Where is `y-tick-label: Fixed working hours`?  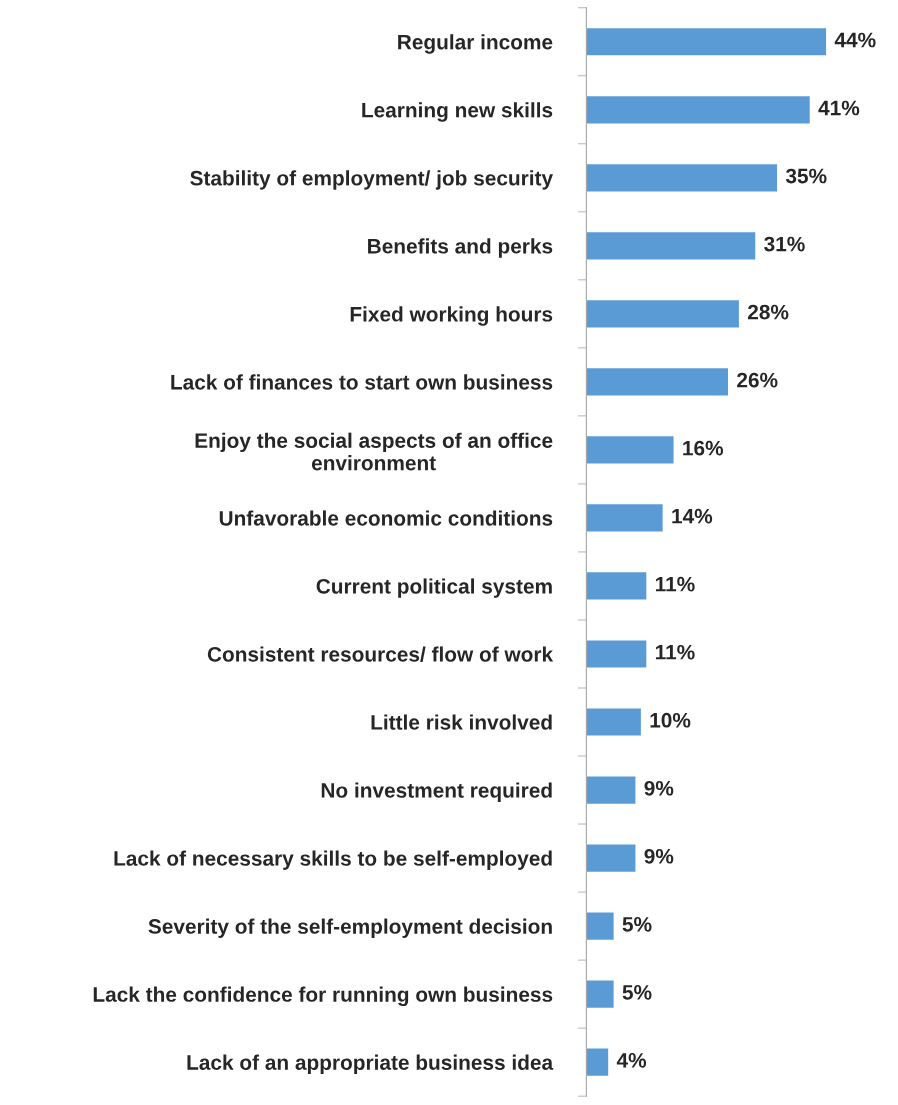 y-tick-label: Fixed working hours is located at coordinates (451, 316).